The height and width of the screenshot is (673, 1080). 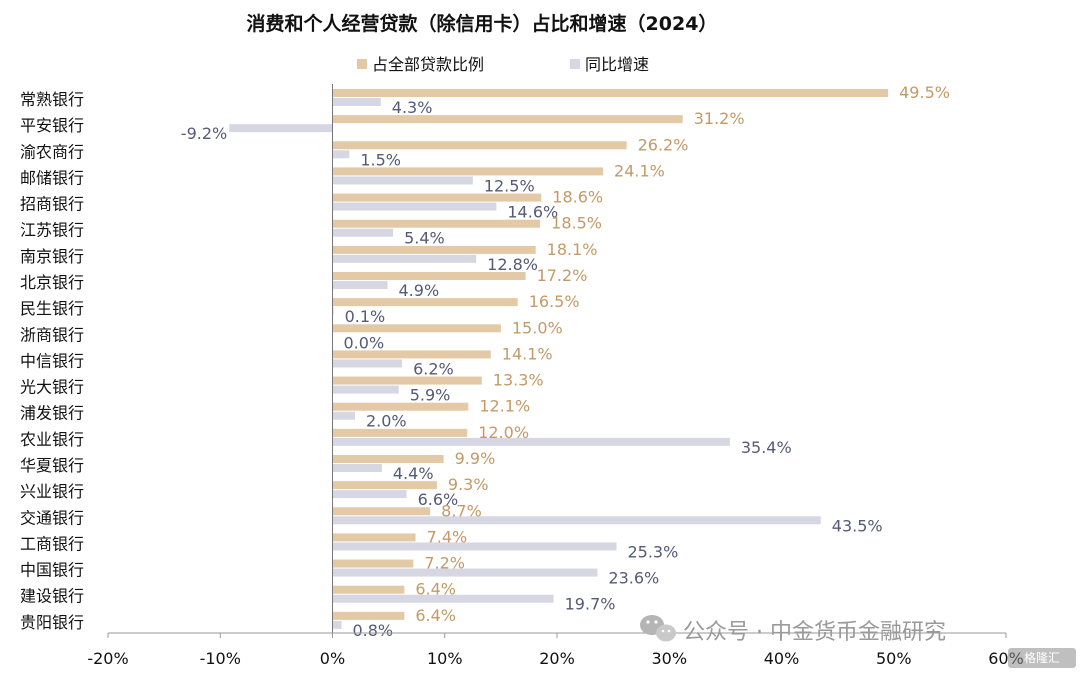 I want to click on data-label-share: 26.2%, so click(x=663, y=144).